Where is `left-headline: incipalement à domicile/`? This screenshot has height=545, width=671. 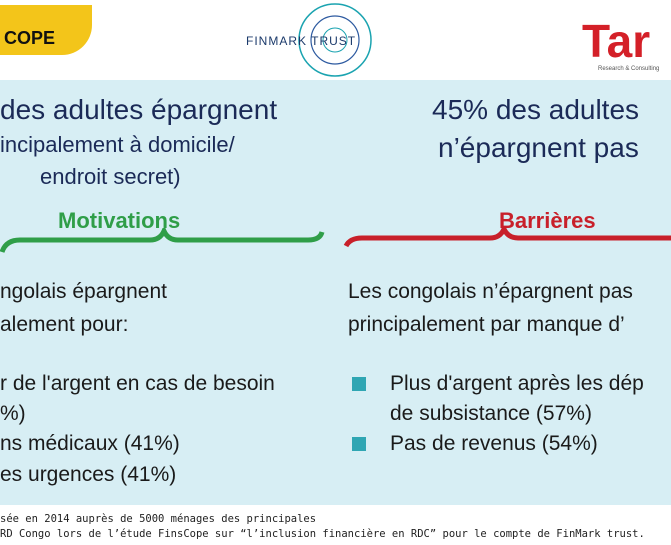
left-headline: incipalement à domicile/ is located at coordinates (117, 144).